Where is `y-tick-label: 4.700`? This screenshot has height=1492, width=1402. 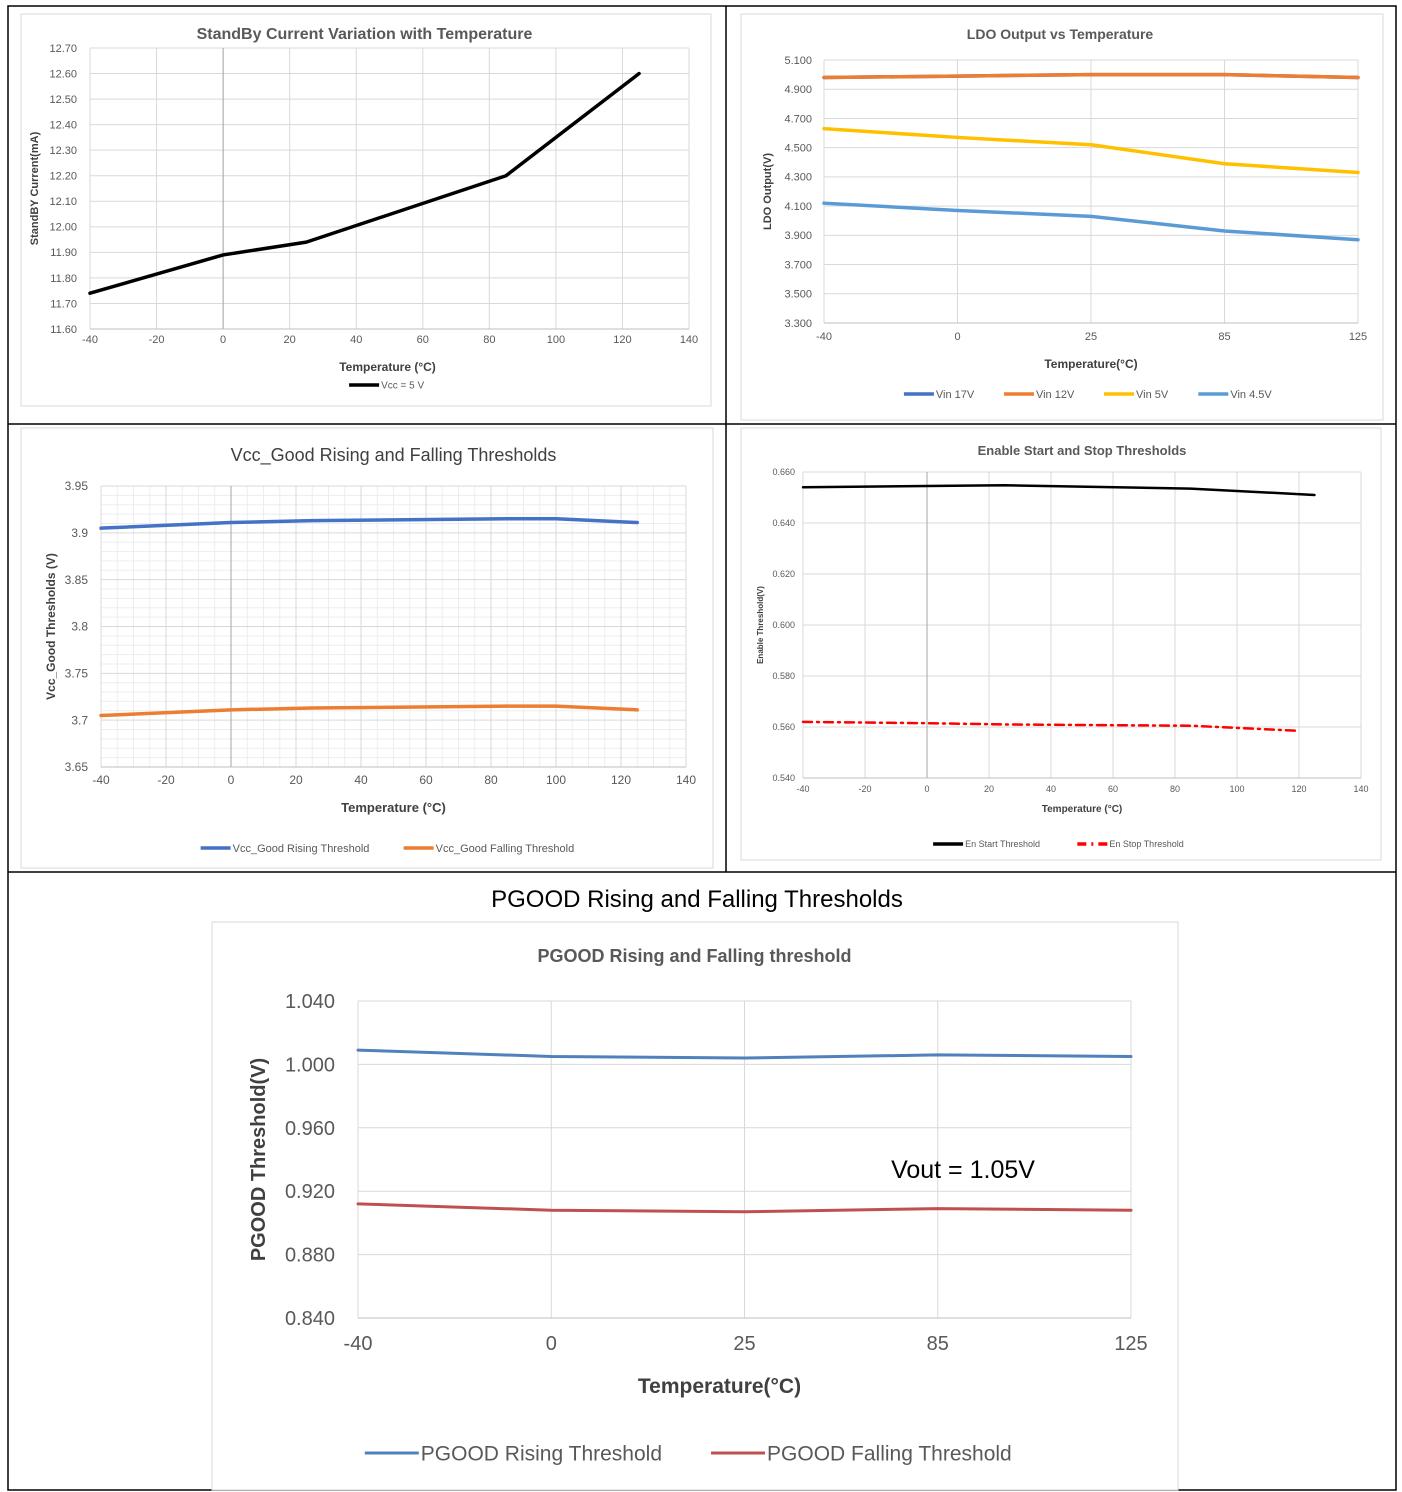 y-tick-label: 4.700 is located at coordinates (798, 119).